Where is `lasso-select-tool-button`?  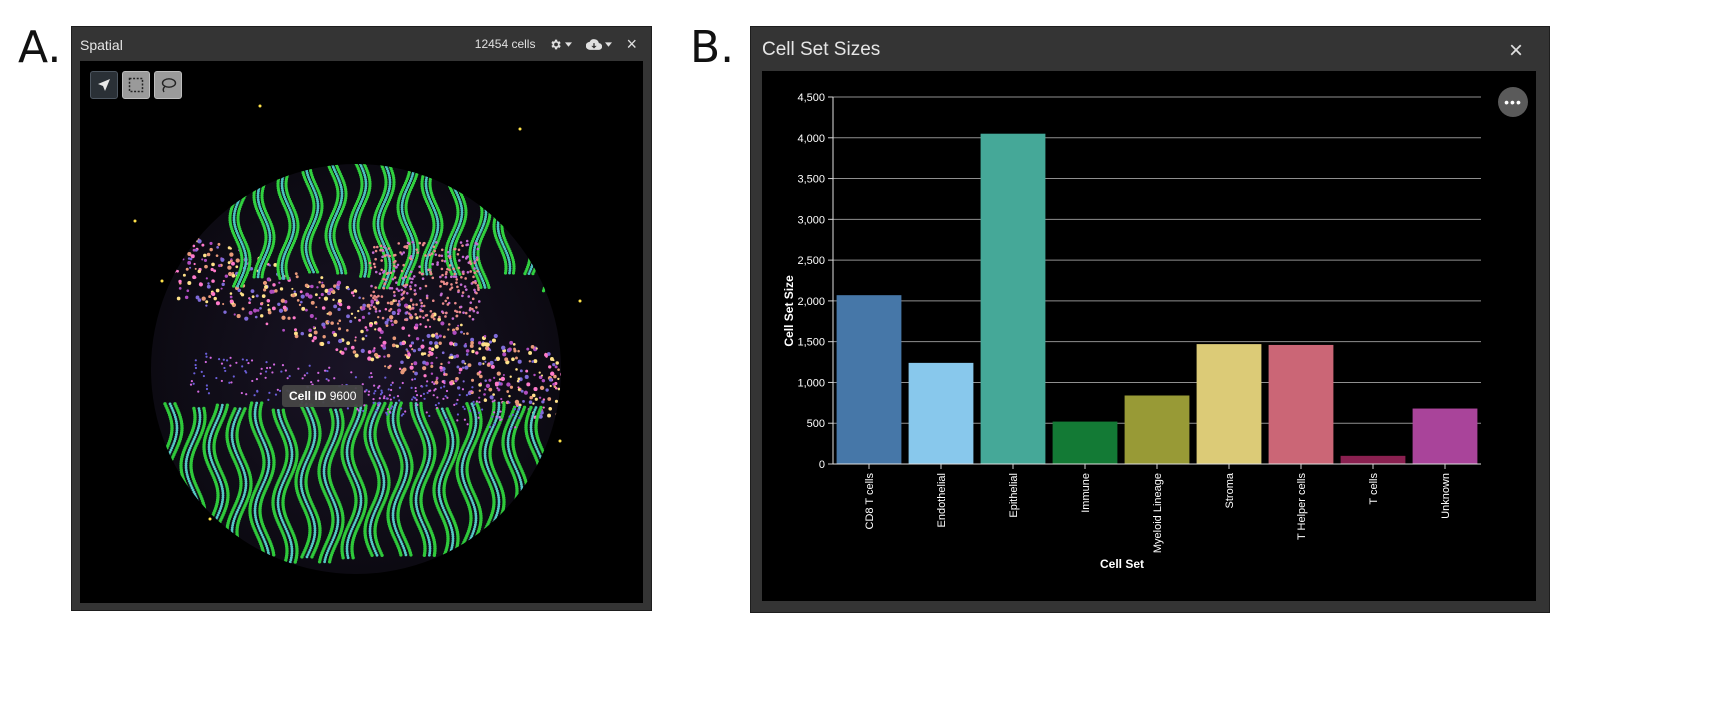 lasso-select-tool-button is located at coordinates (168, 85).